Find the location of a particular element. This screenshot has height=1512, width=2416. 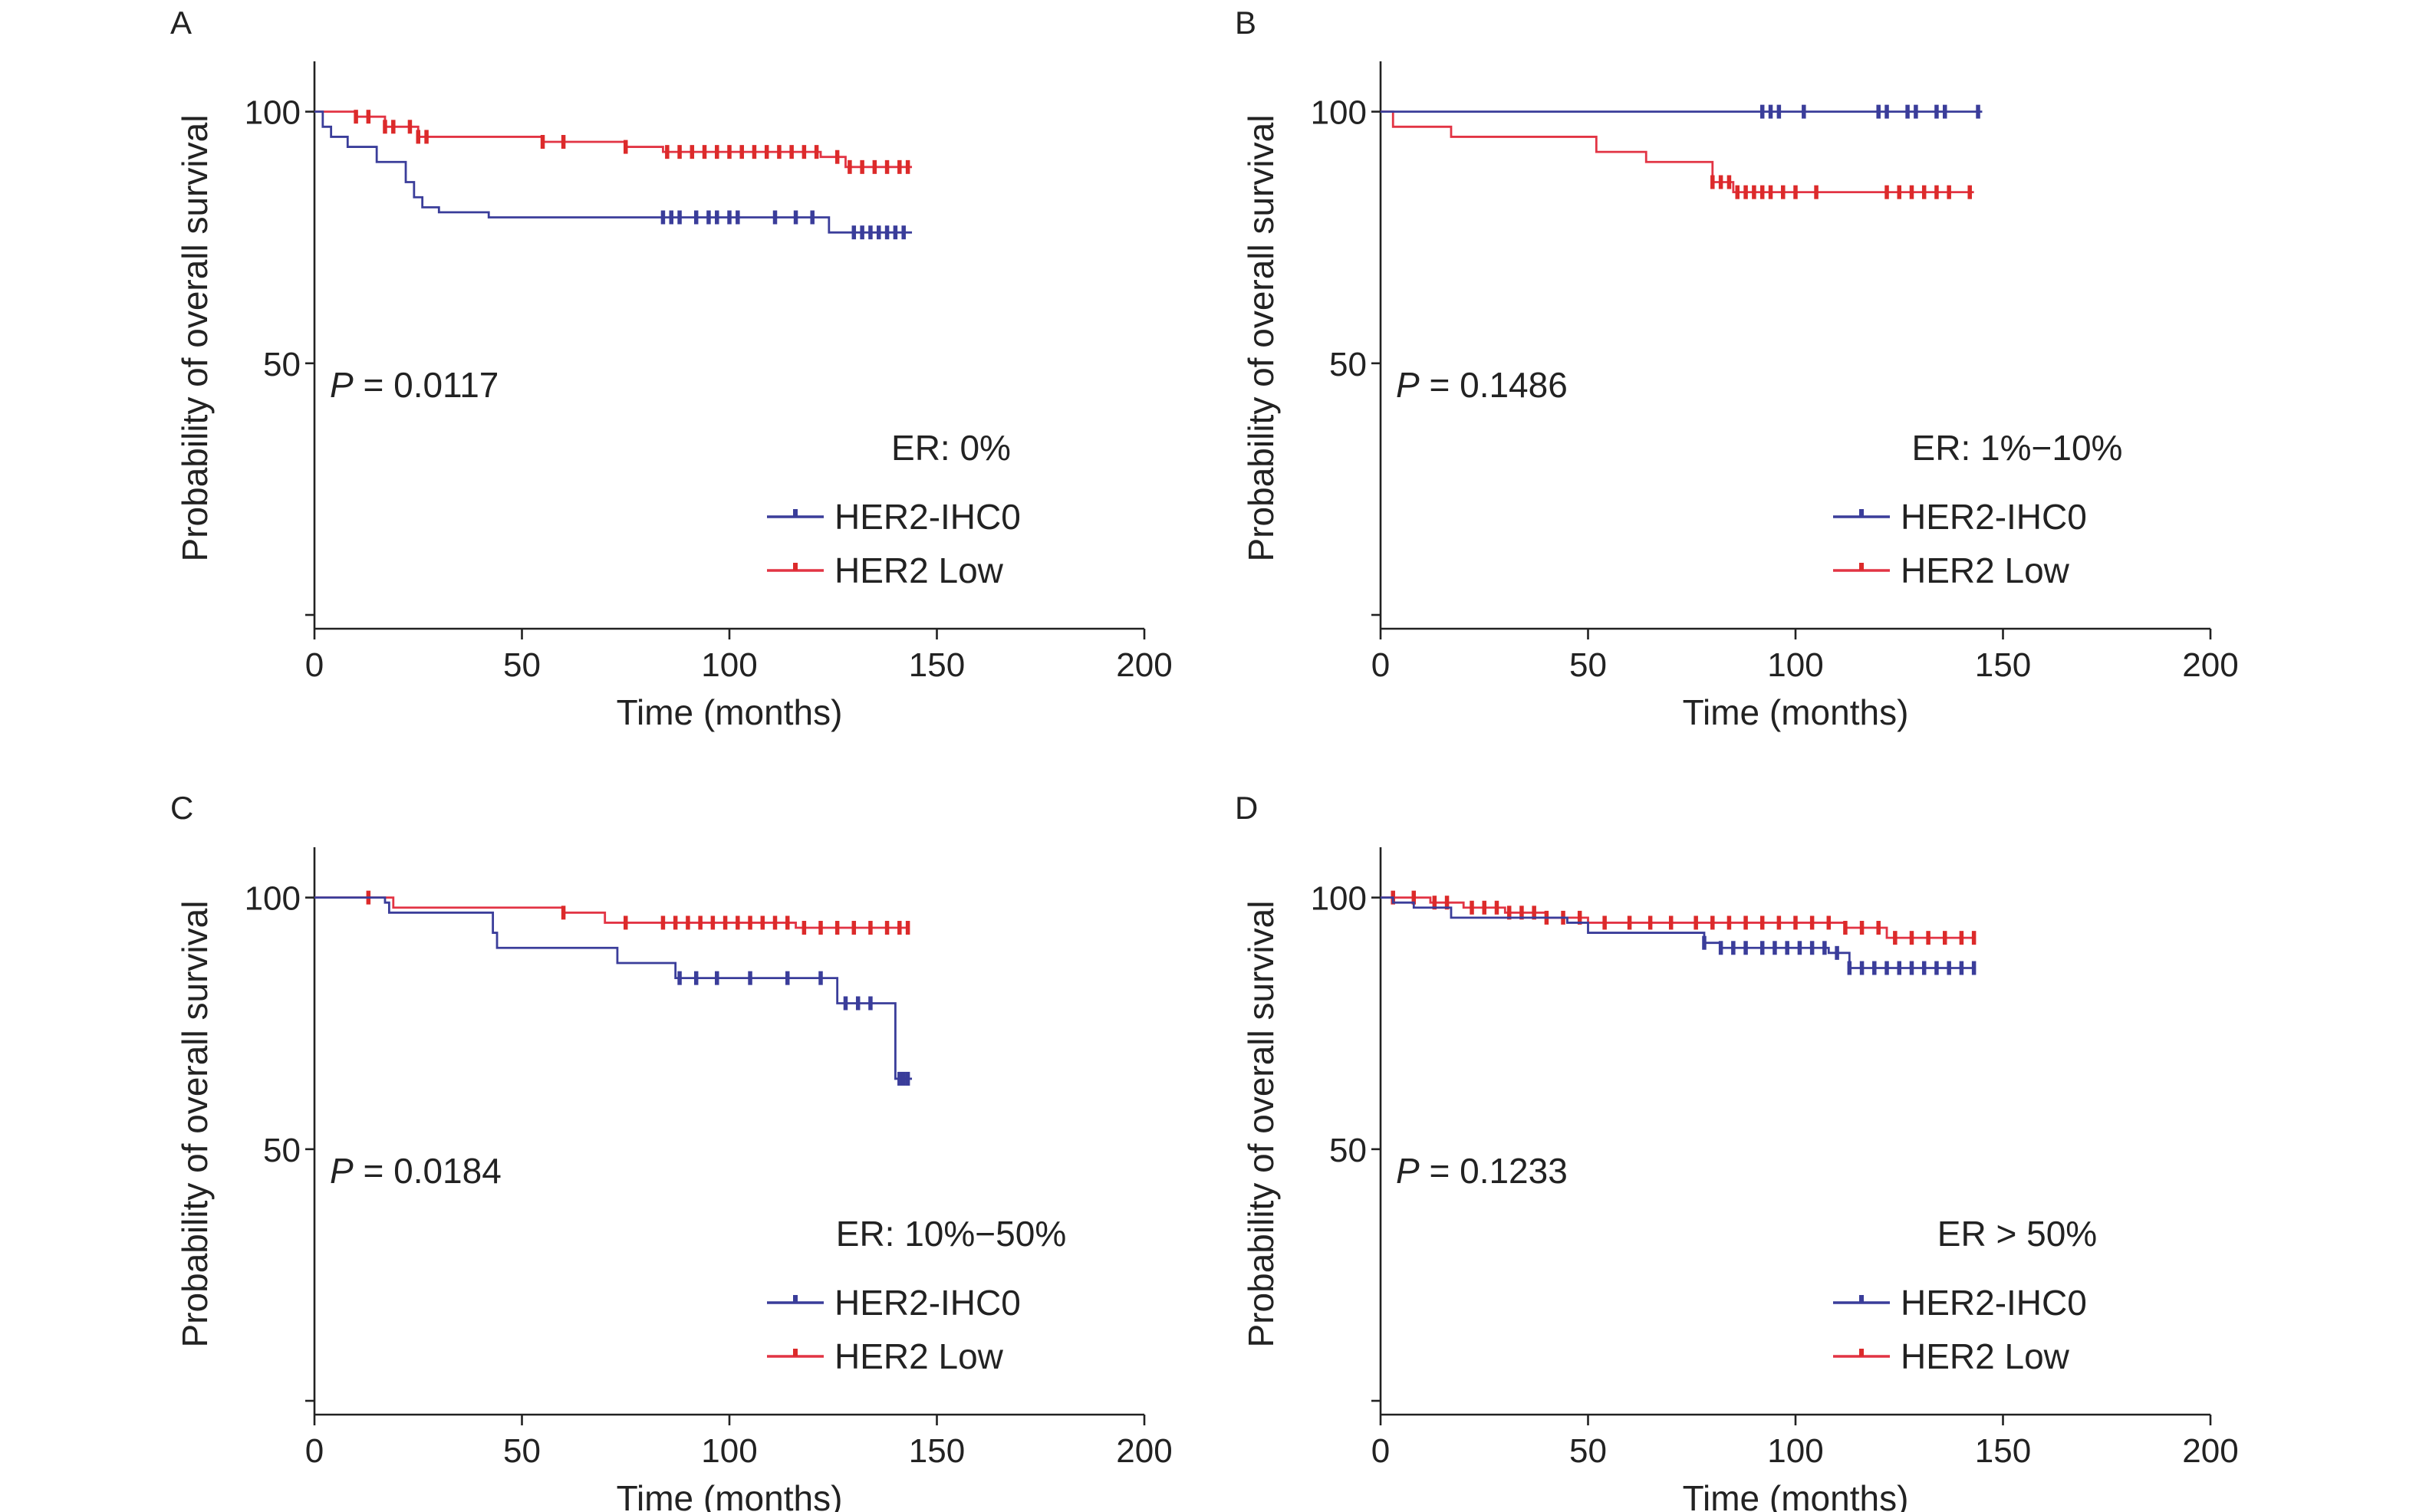

p-value: = 0.0184 is located at coordinates (428, 1171).